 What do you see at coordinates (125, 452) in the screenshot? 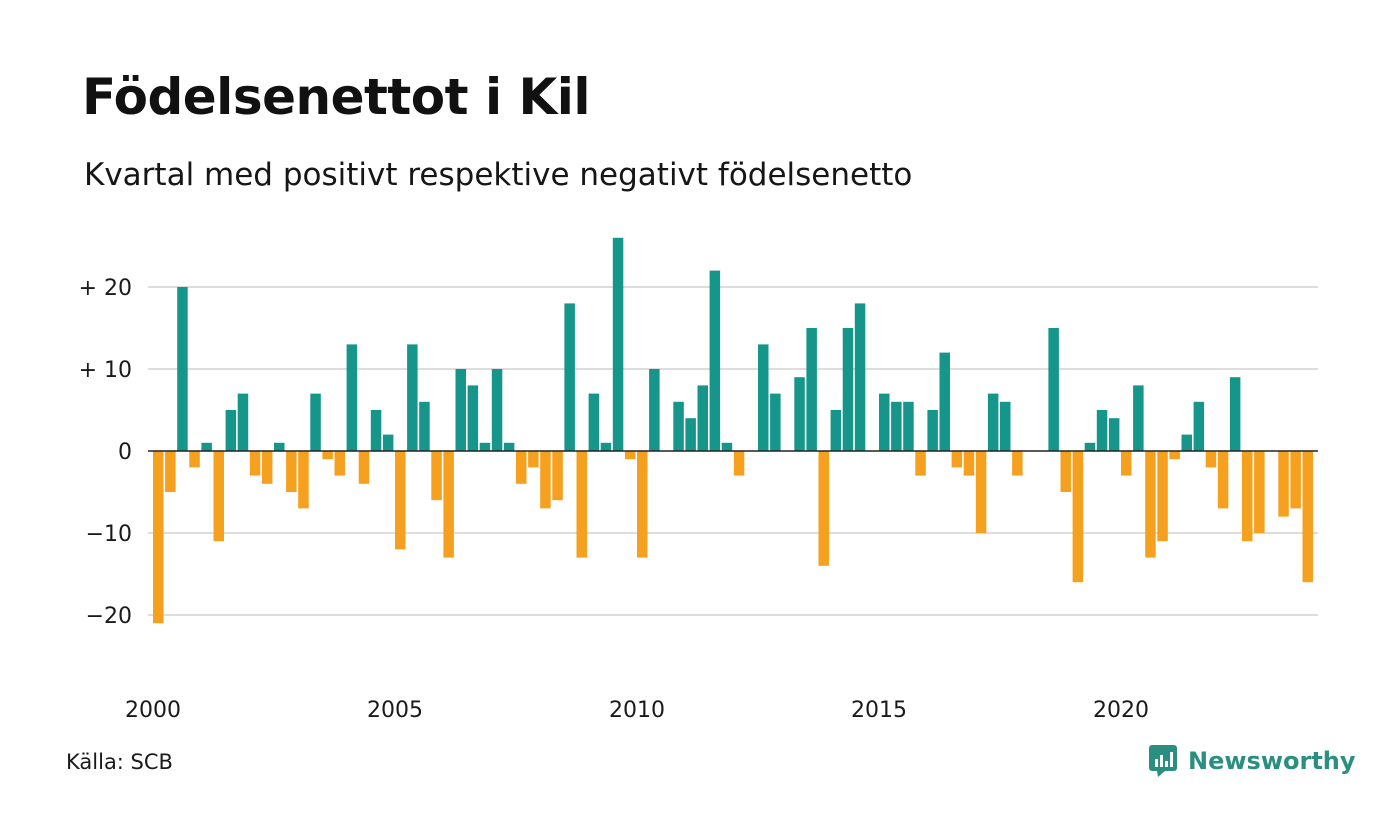
I see `y-tick-label: 0` at bounding box center [125, 452].